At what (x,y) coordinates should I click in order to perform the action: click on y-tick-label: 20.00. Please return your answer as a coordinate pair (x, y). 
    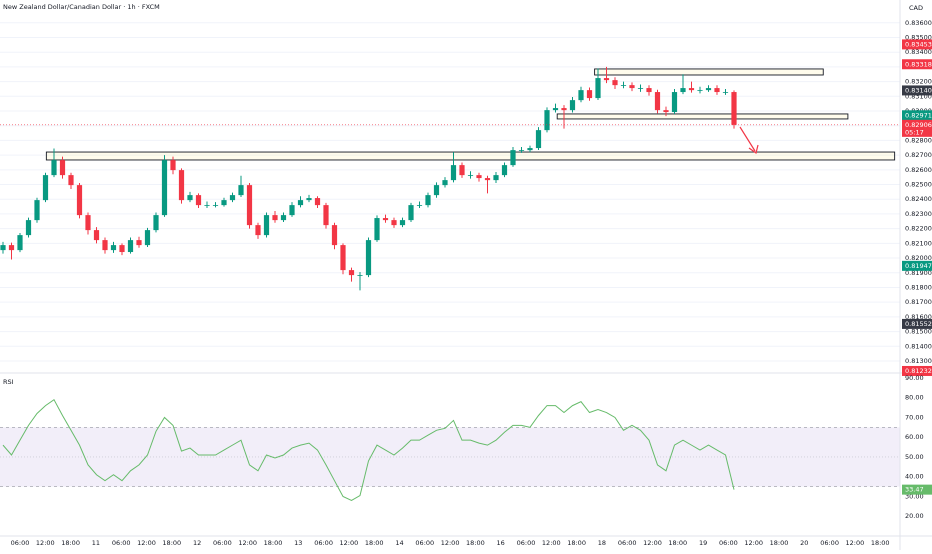
    Looking at the image, I should click on (914, 516).